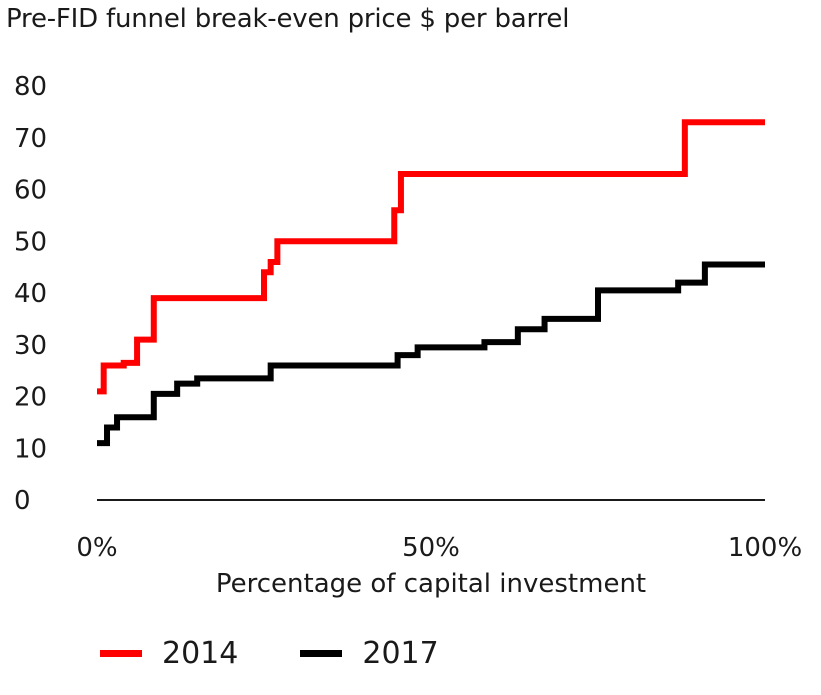 The image size is (821, 695). I want to click on legend-swatch-2014, so click(121, 653).